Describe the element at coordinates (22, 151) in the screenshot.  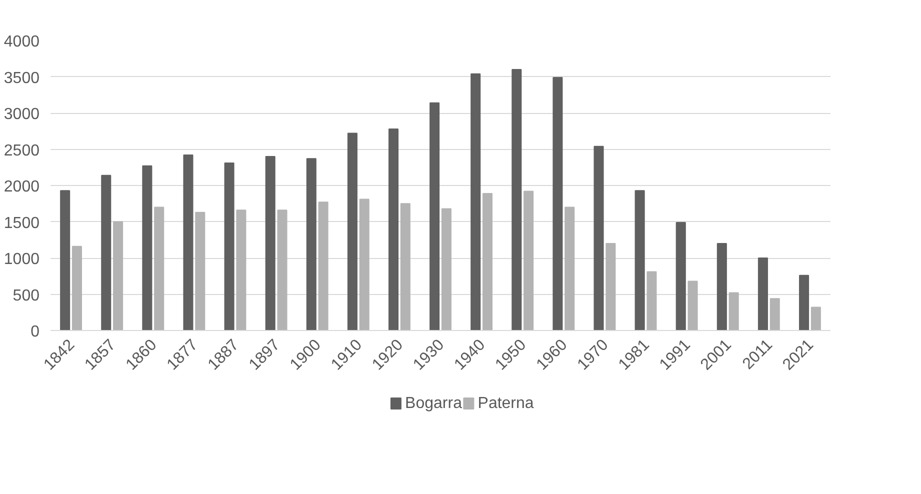
I see `y-tick-label: 2500` at that location.